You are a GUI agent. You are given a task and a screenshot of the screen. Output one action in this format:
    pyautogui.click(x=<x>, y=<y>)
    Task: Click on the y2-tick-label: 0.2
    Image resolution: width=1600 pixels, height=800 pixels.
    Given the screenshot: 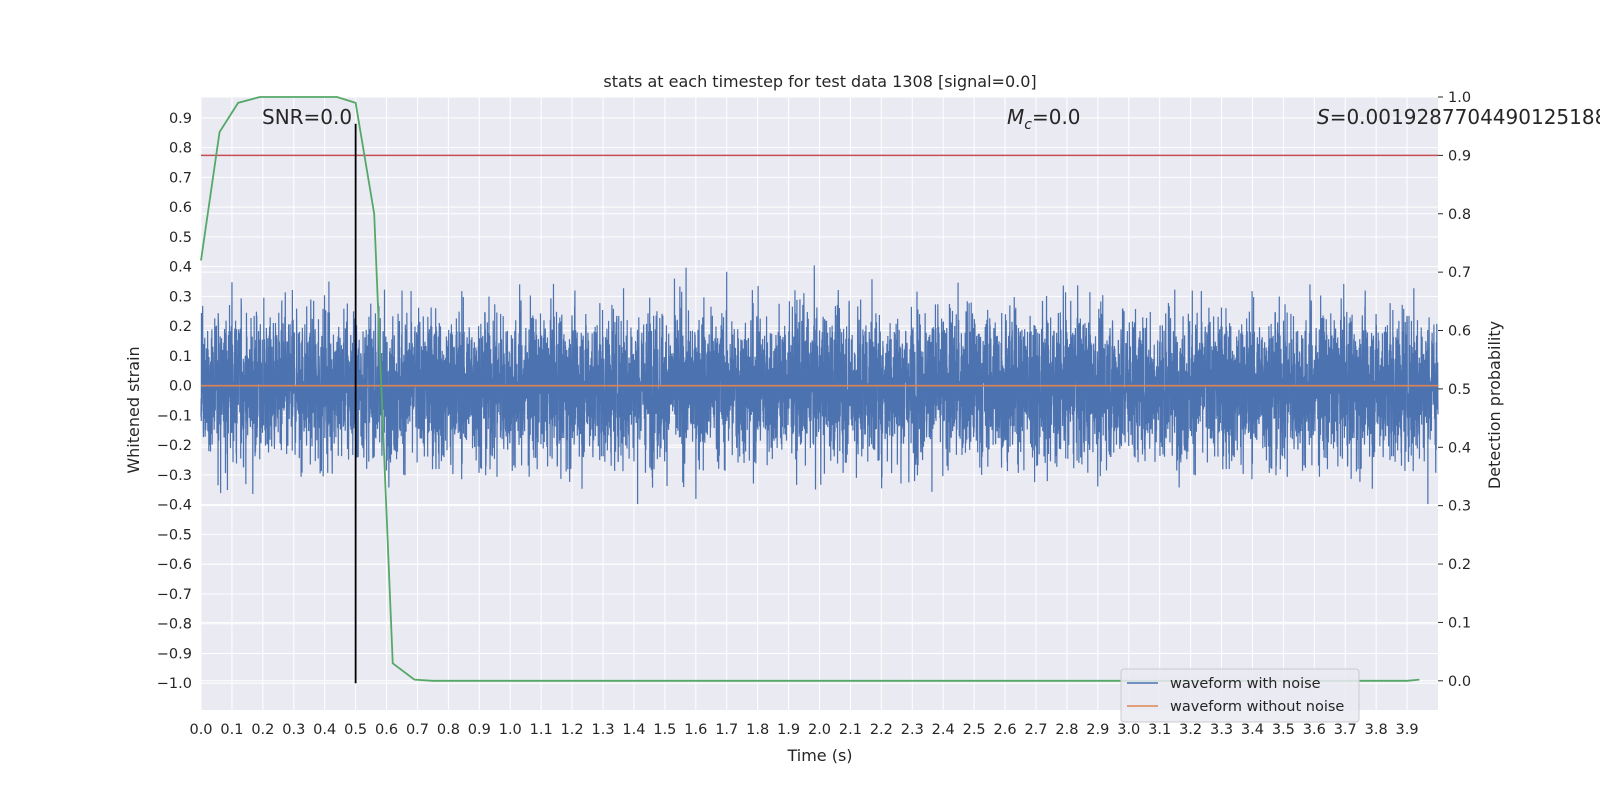 What is the action you would take?
    pyautogui.click(x=1459, y=565)
    